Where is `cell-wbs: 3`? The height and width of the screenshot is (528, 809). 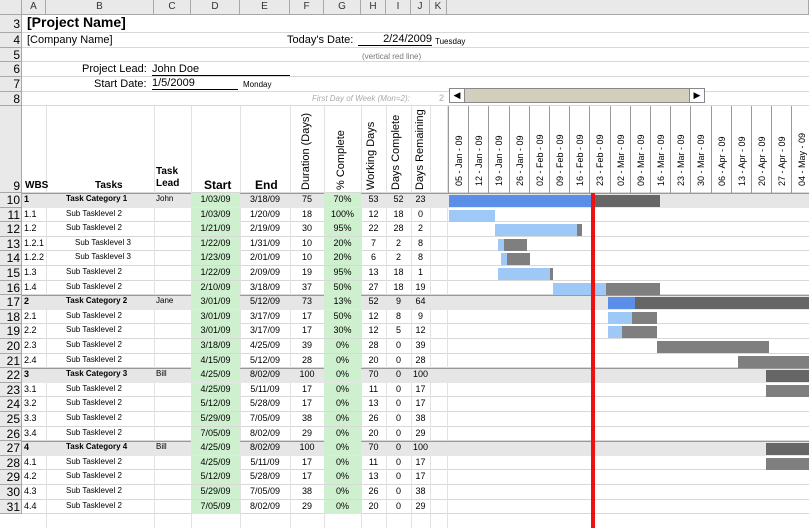 cell-wbs: 3 is located at coordinates (27, 374).